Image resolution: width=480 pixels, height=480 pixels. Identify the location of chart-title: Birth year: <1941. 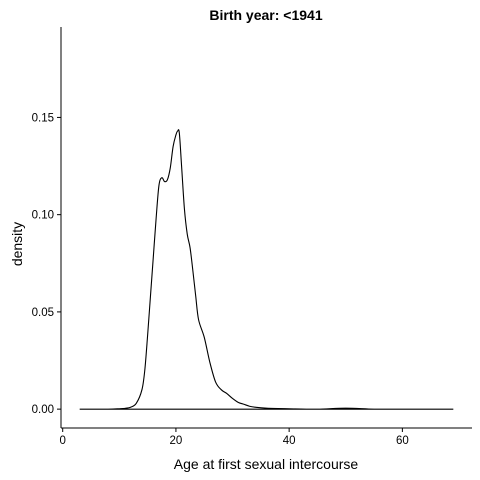
(265, 15).